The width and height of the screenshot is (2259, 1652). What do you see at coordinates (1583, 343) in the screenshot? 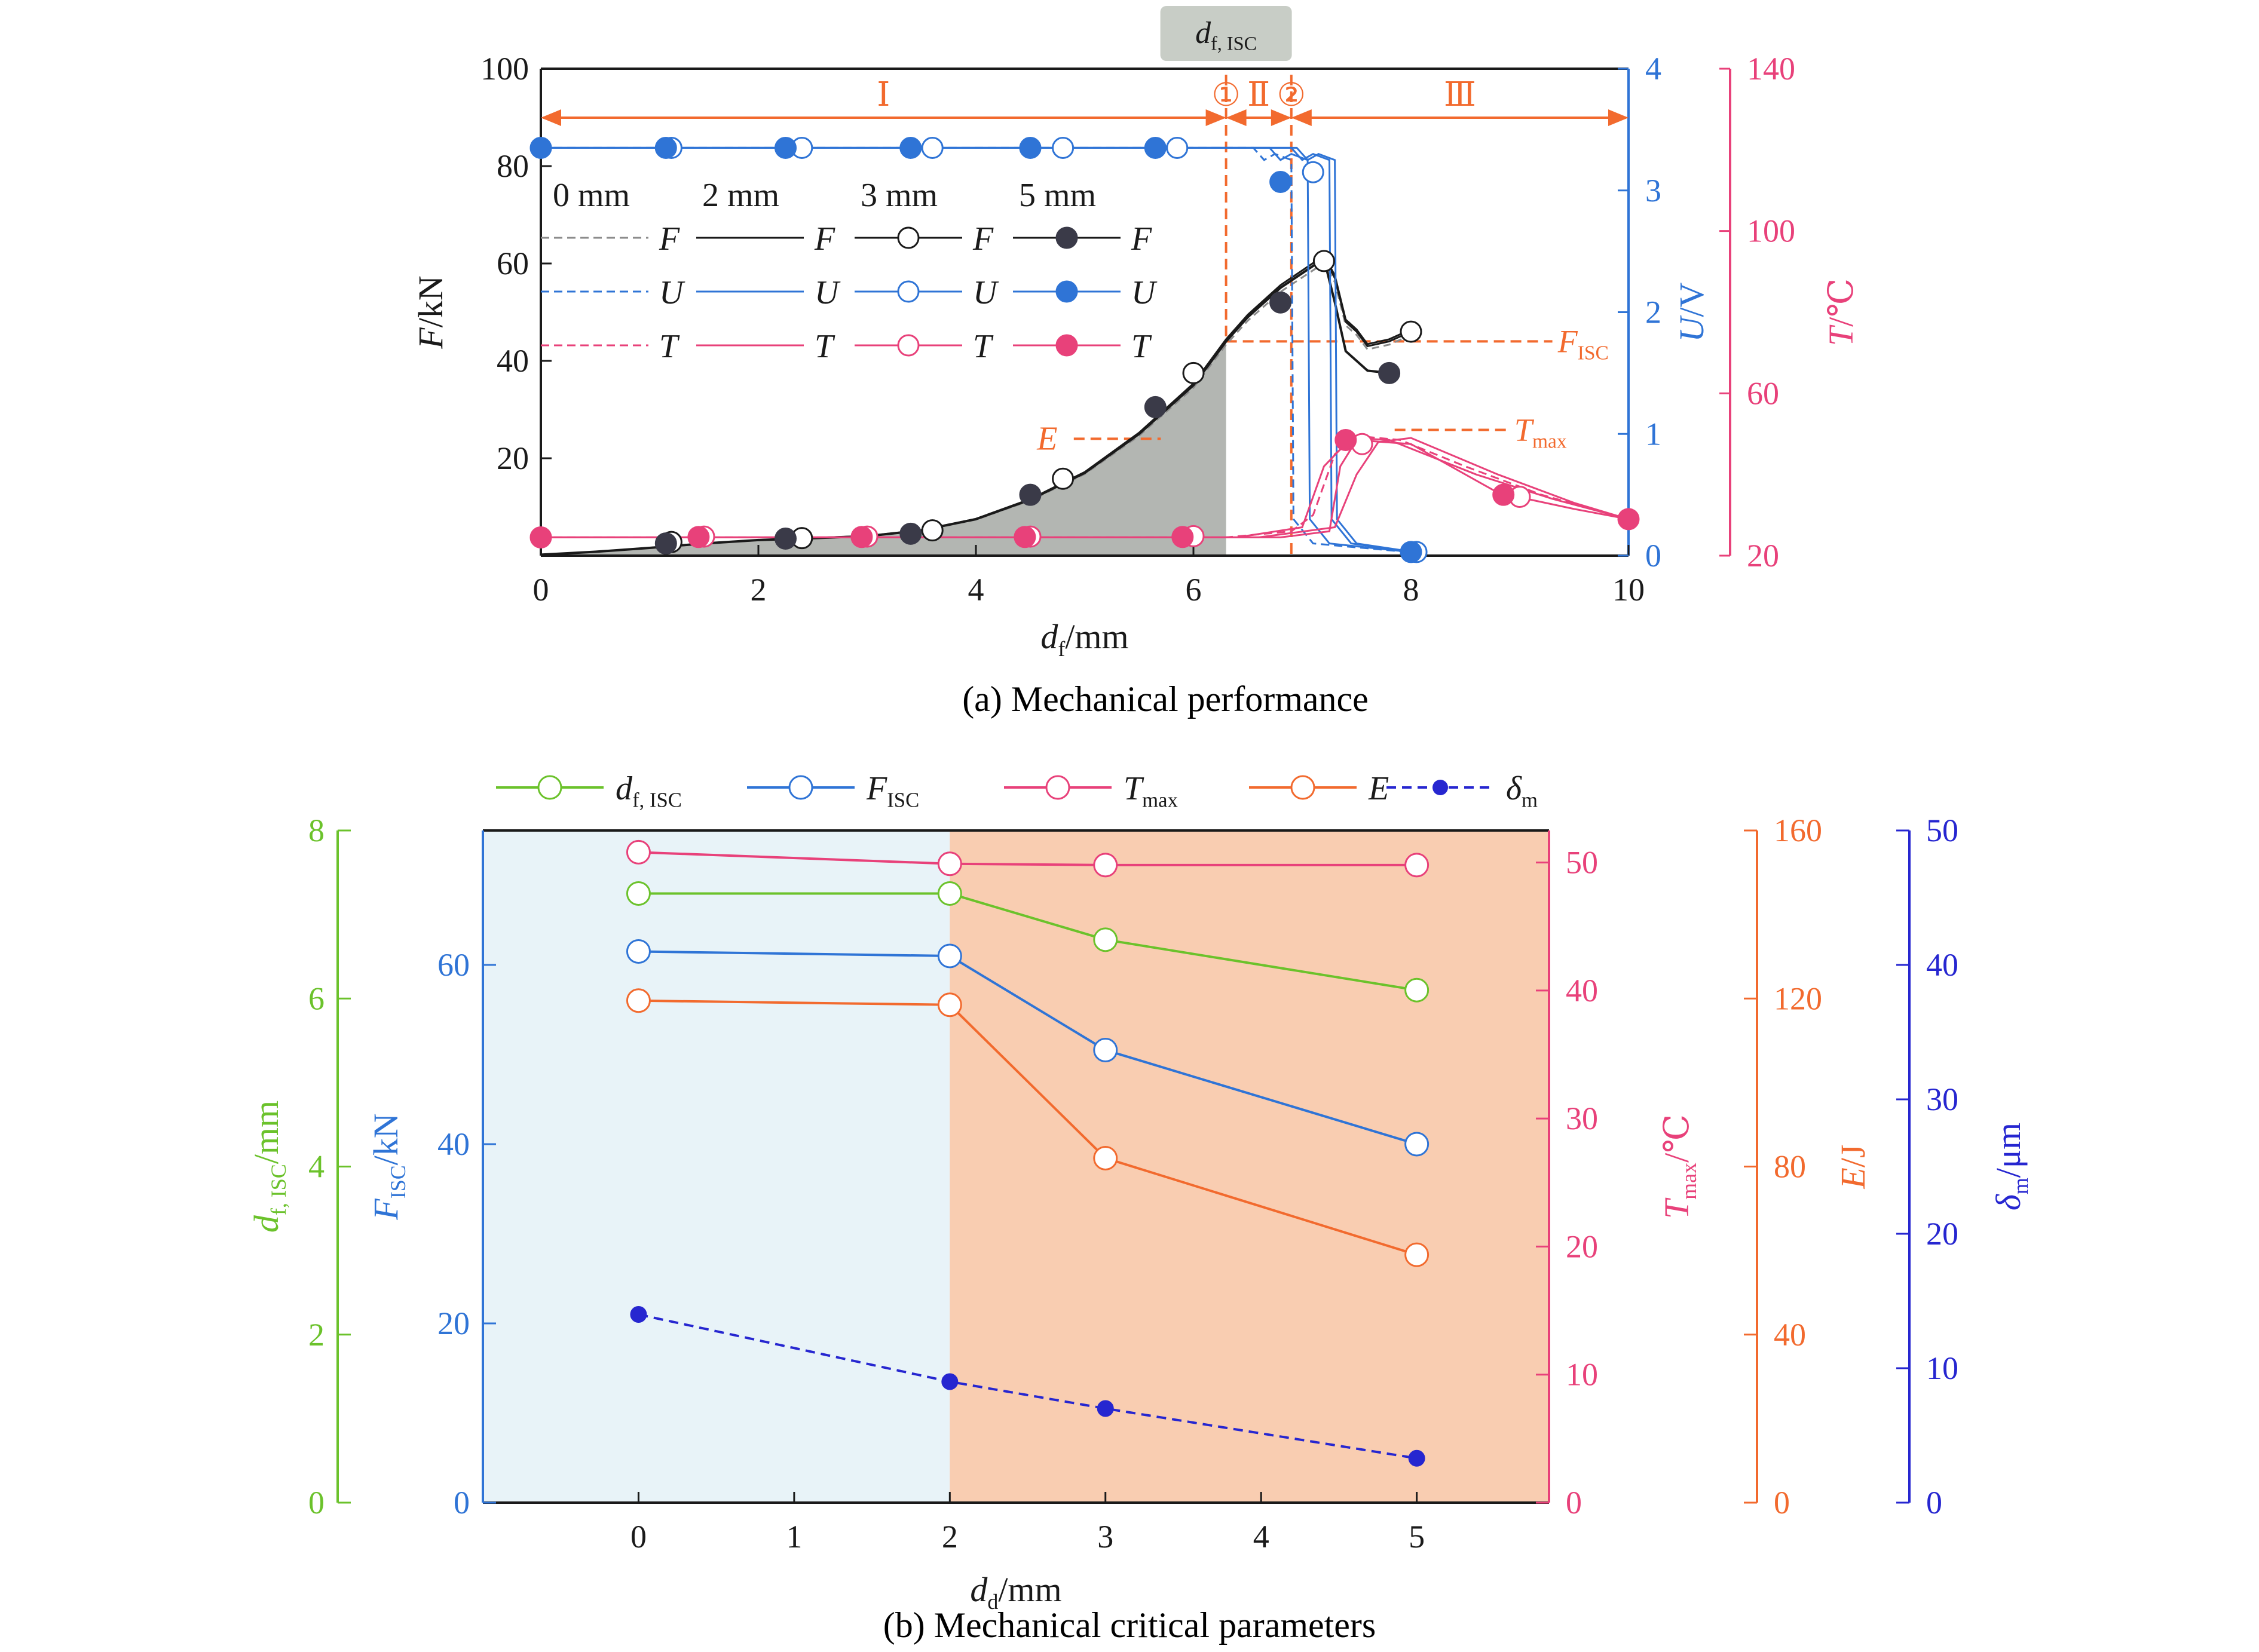
I see `f-isc-annotation: FISC` at bounding box center [1583, 343].